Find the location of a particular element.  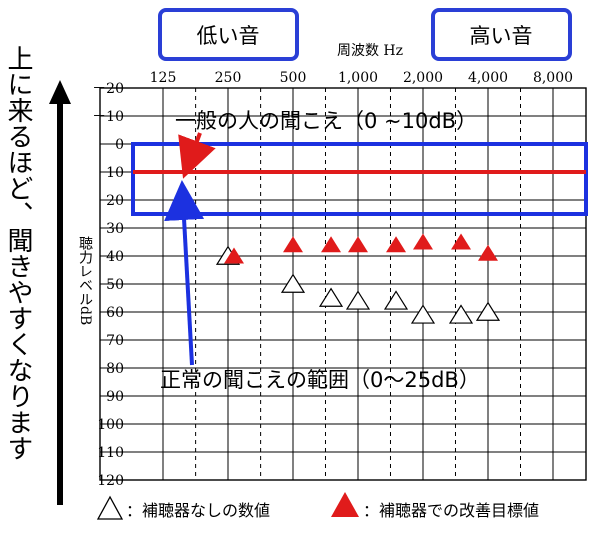

y-axis-title: 聴力レベルdB is located at coordinates (85, 280).